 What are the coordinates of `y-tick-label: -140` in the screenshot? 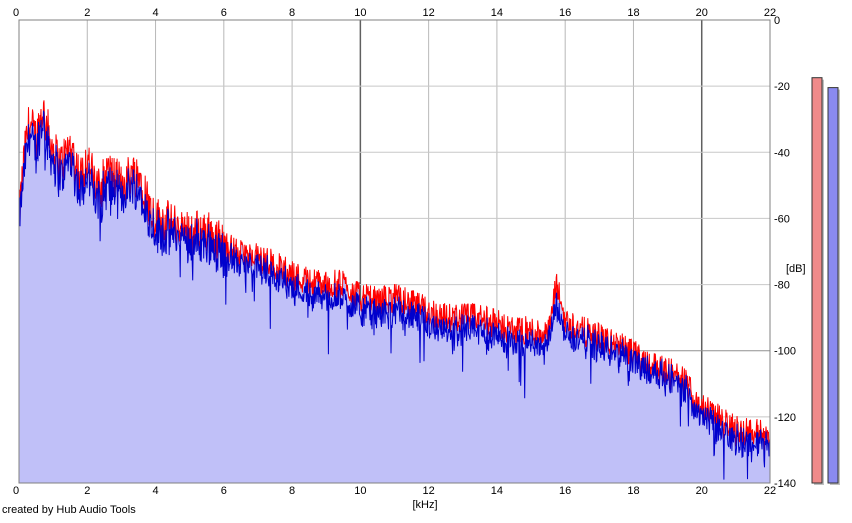 It's located at (785, 484).